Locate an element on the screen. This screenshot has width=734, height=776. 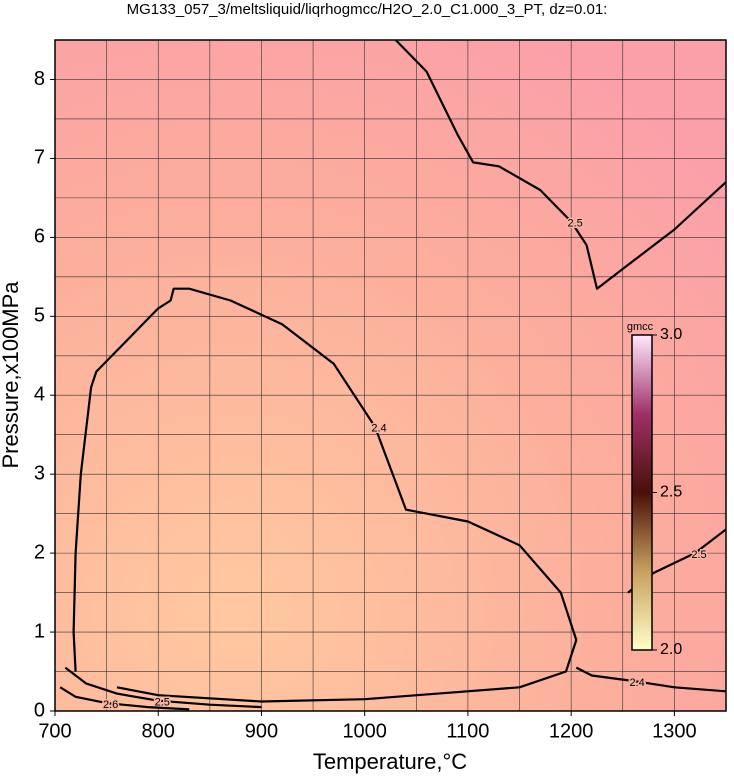
y-tick-label: 4 is located at coordinates (39, 395).